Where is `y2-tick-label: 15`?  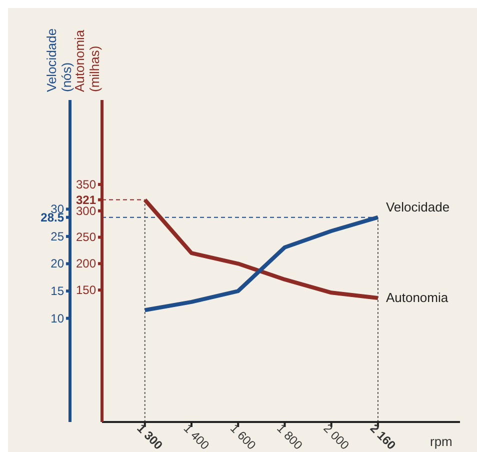
y2-tick-label: 15 is located at coordinates (57, 291).